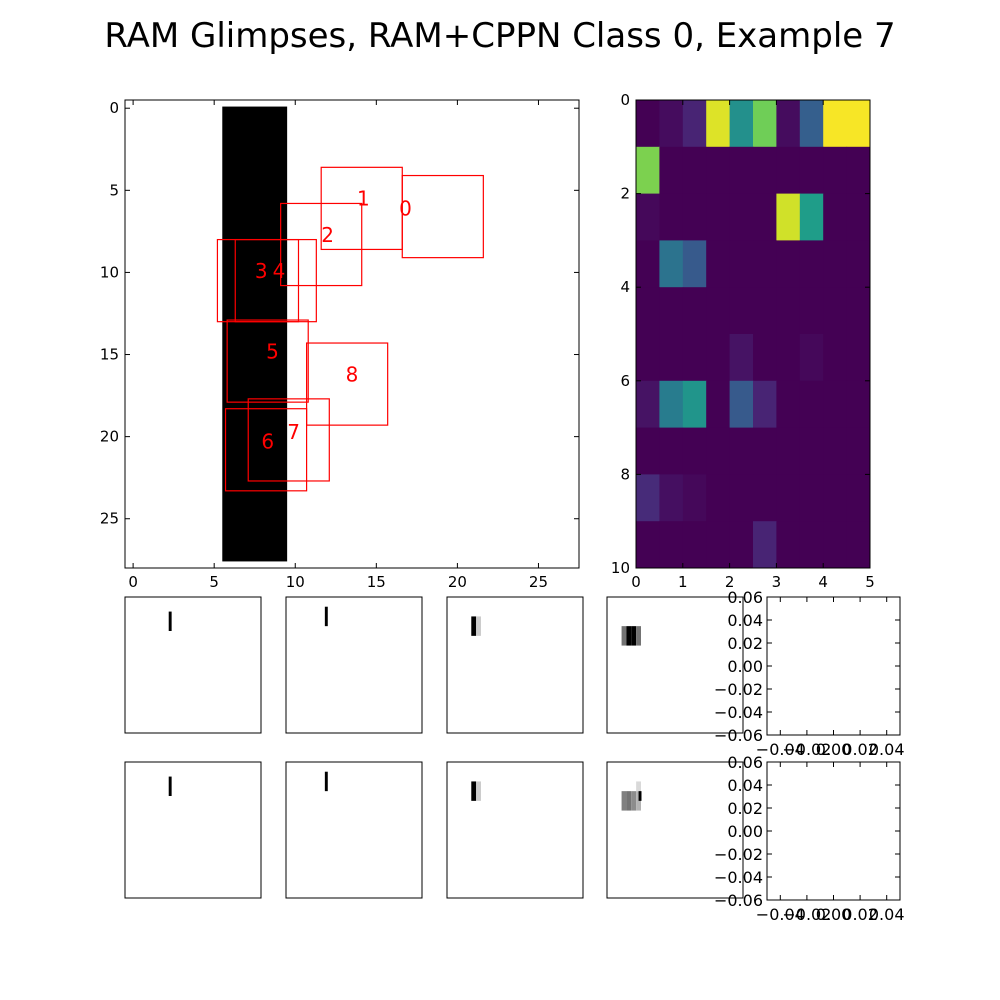 Image resolution: width=1000 pixels, height=1000 pixels. What do you see at coordinates (376, 582) in the screenshot?
I see `x-tick-label: 15` at bounding box center [376, 582].